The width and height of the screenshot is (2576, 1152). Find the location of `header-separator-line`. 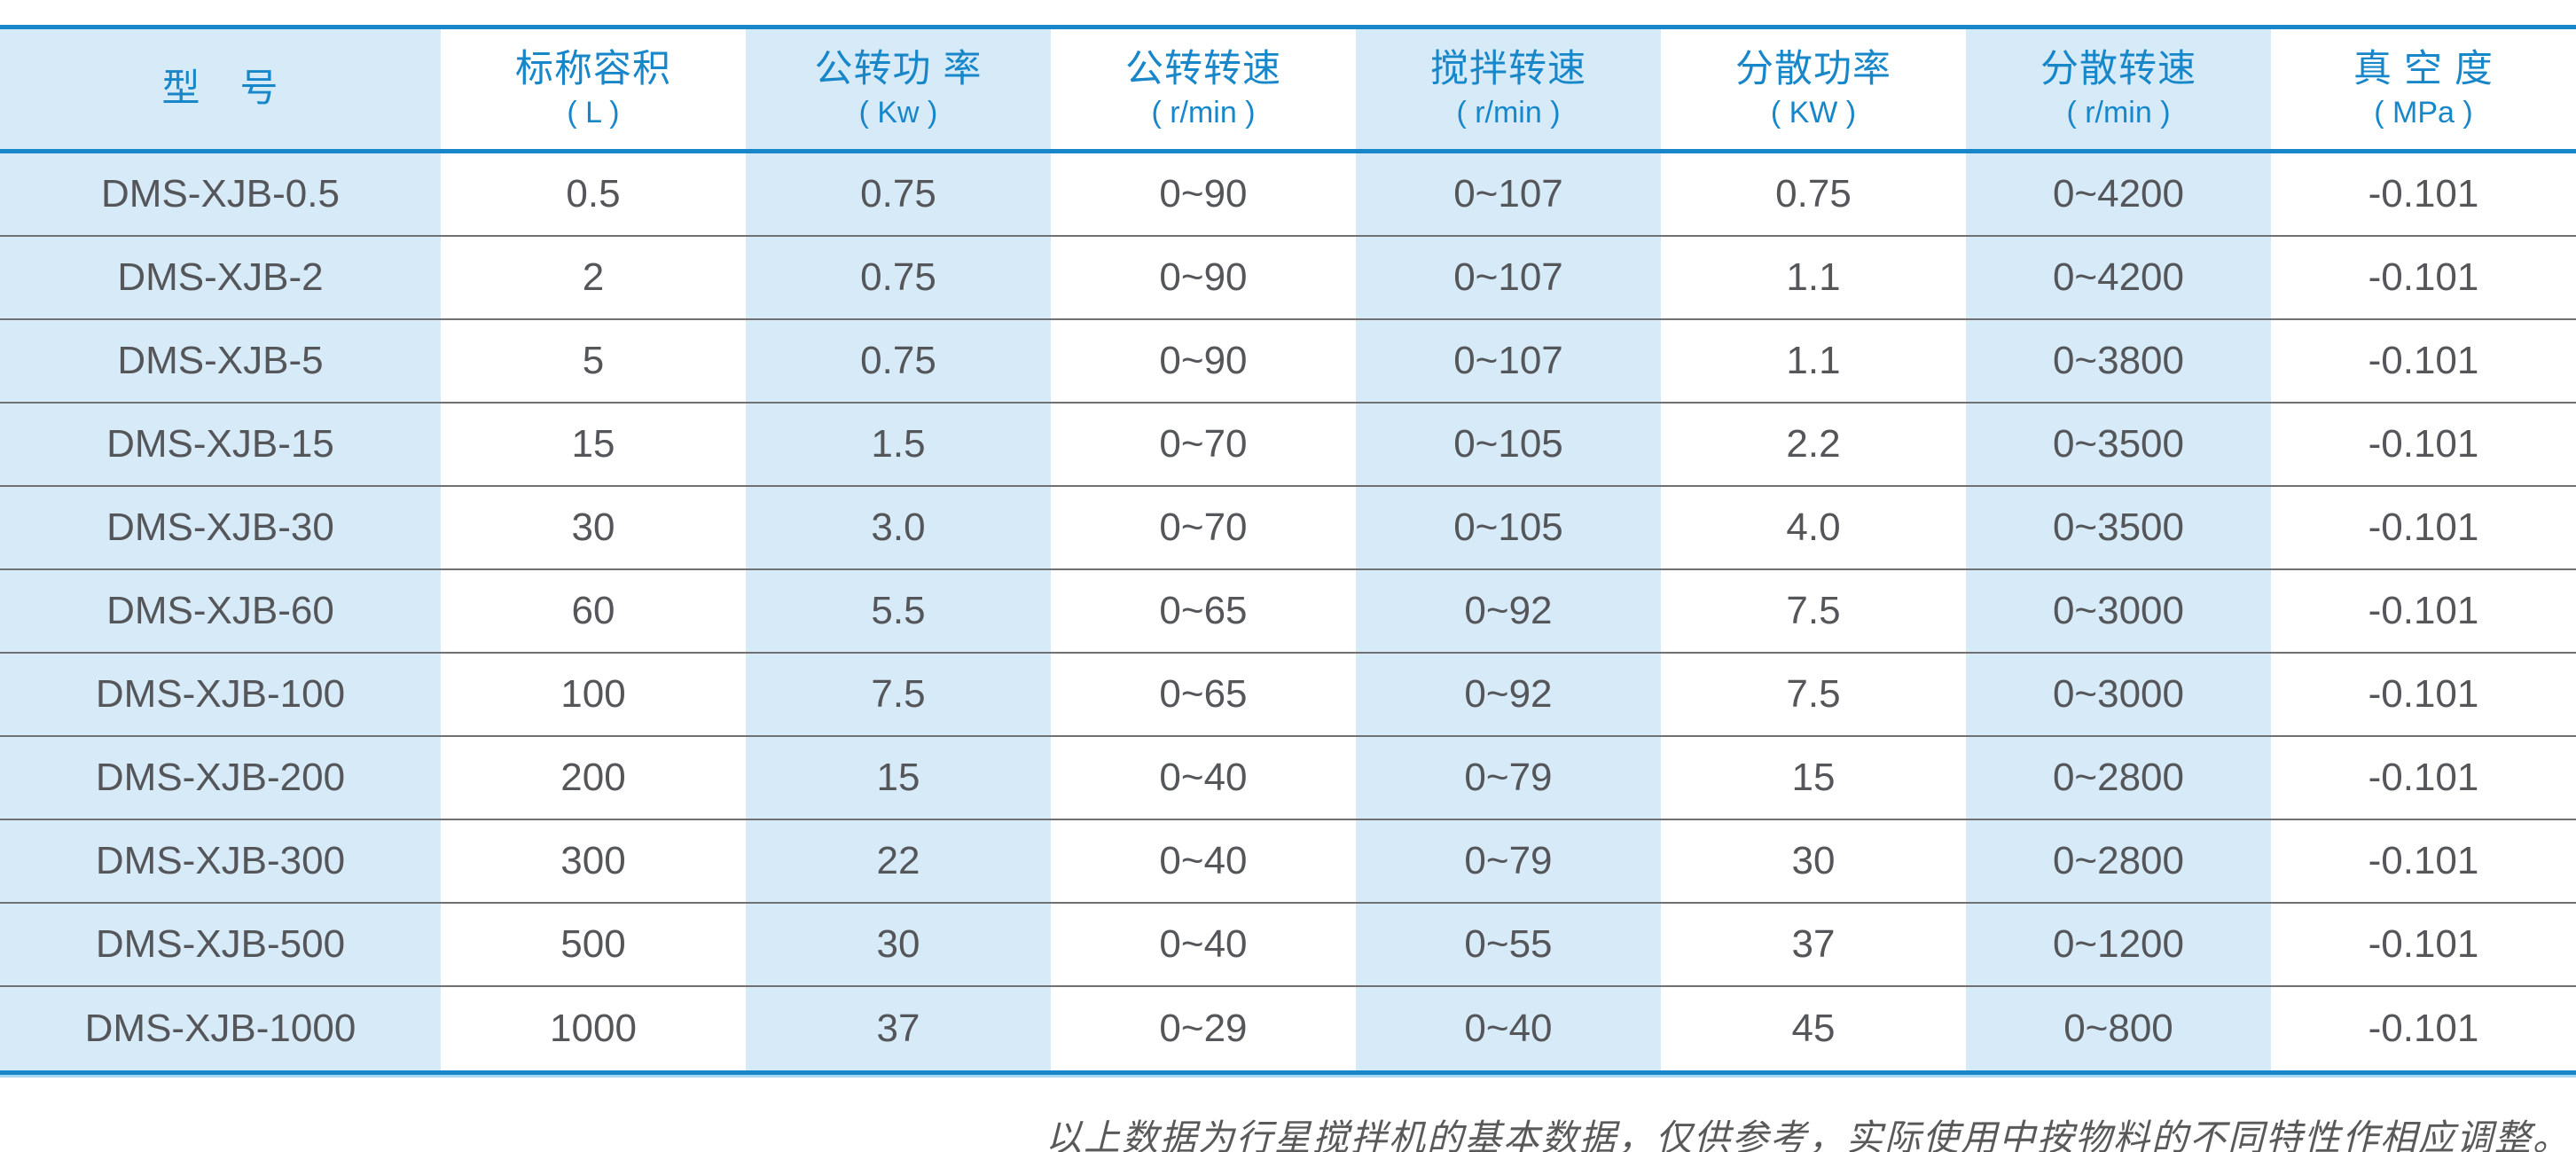

header-separator-line is located at coordinates (1288, 151).